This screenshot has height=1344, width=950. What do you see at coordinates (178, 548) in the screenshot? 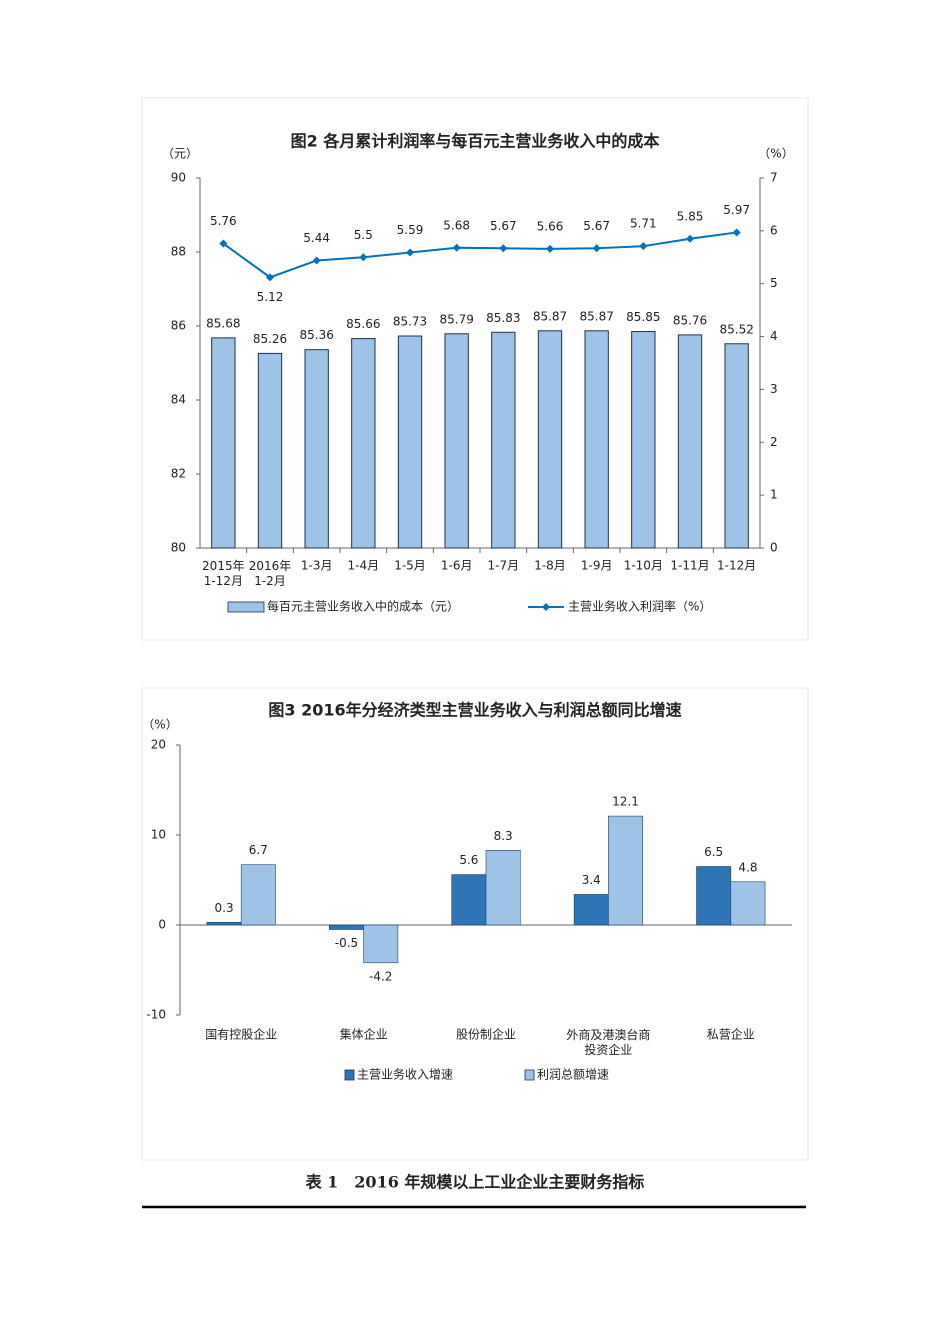
I see `y-tick-label: 80` at bounding box center [178, 548].